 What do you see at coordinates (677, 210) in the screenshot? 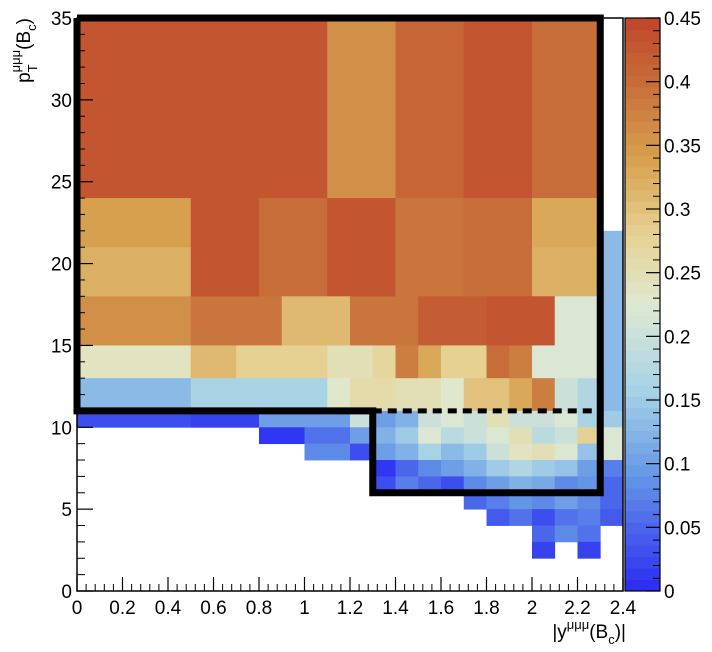
I see `z-tick-label: 0.3` at bounding box center [677, 210].